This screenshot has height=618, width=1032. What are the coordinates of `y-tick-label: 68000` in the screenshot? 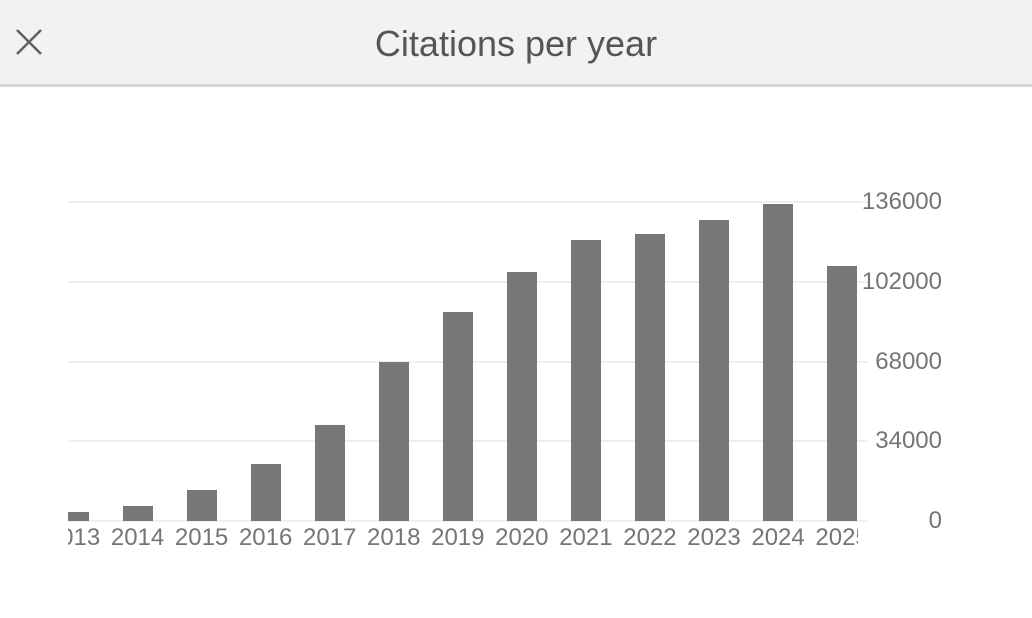 It's located at (908, 361).